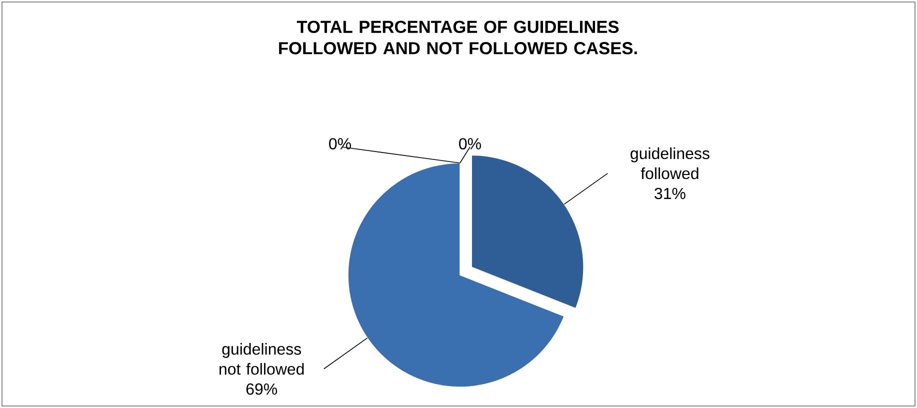 This screenshot has height=408, width=917. What do you see at coordinates (670, 163) in the screenshot?
I see `slice-label: guideliness followed` at bounding box center [670, 163].